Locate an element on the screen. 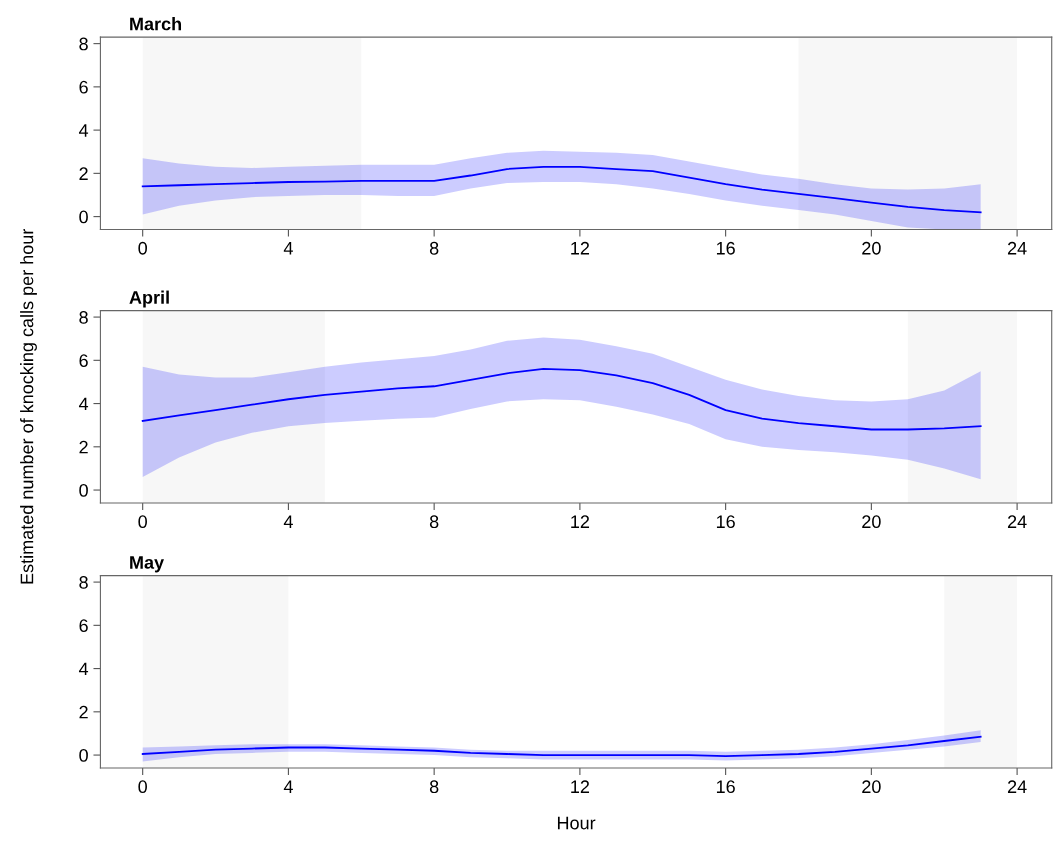  y-axis-title: Estimated number of knocking calls per hour is located at coordinates (28, 406).